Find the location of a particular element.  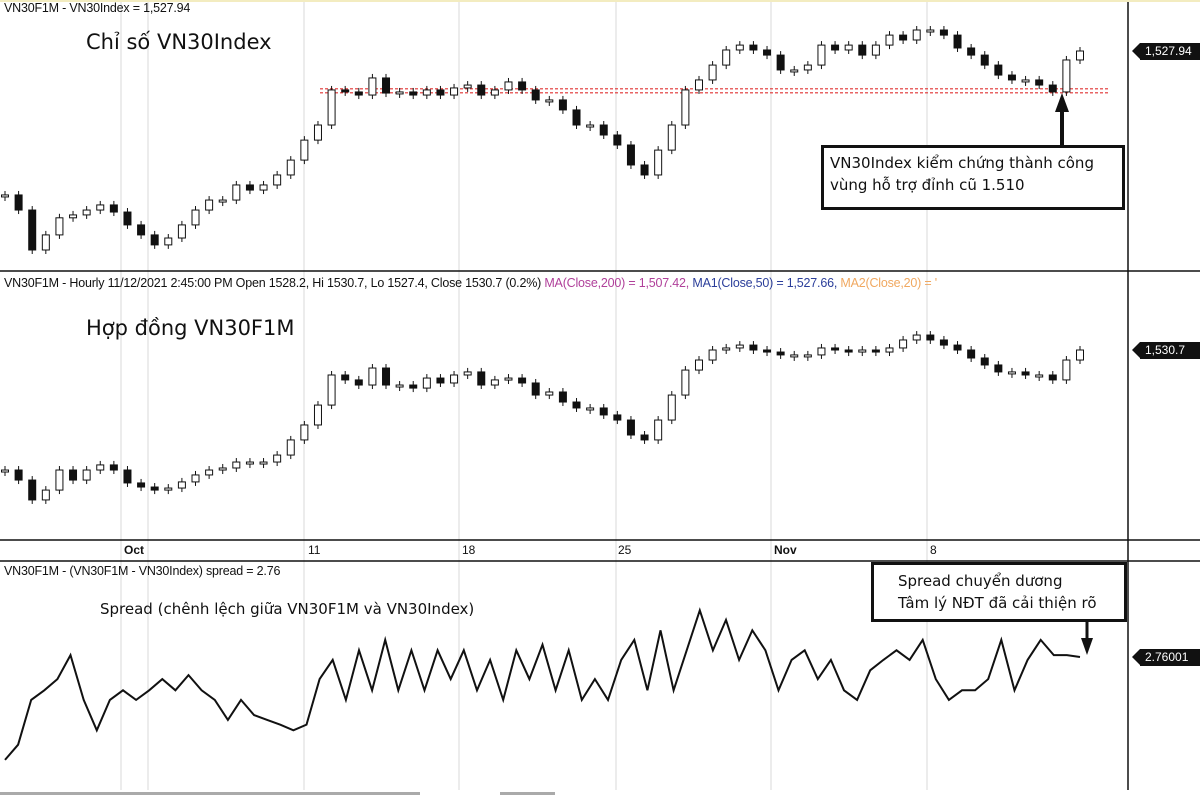

x-tick: 8 is located at coordinates (933, 550).